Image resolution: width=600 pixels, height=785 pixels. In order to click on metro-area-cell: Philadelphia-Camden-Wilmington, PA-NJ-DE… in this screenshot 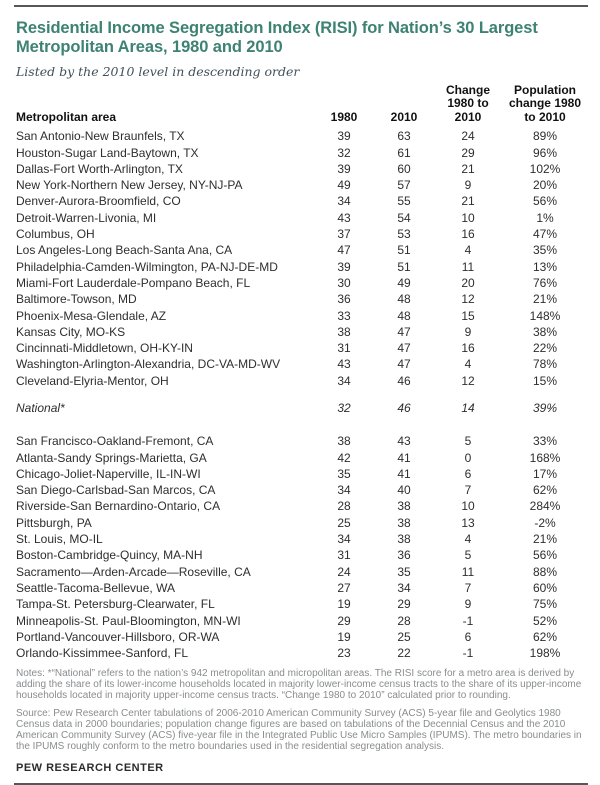, I will do `click(147, 266)`.